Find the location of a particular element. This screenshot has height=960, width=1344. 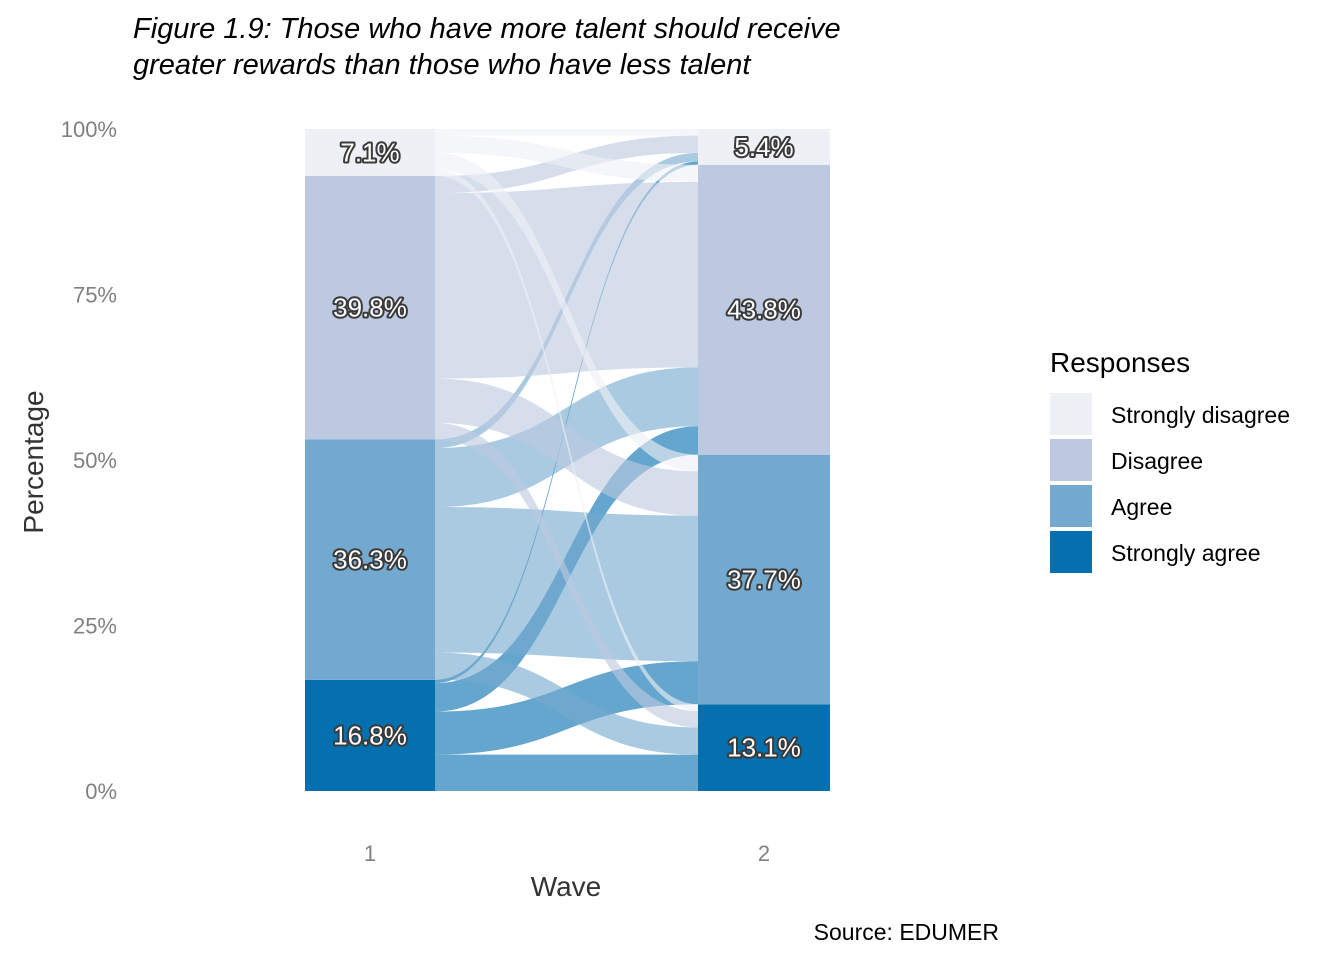

legend-label-disagree: Disagree is located at coordinates (1157, 461).